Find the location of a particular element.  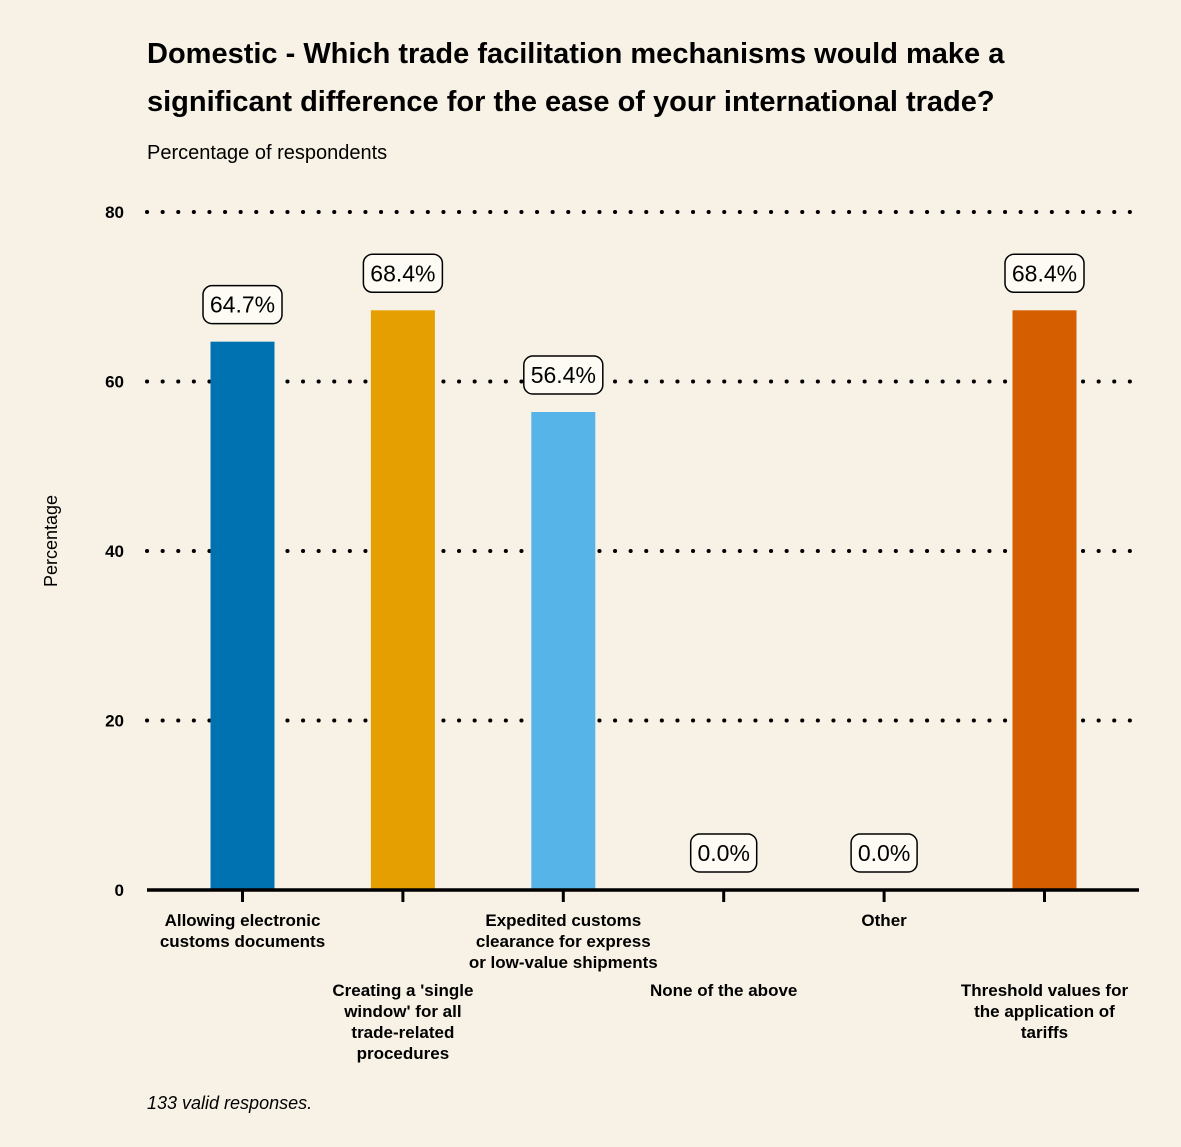

y-tick-label: 0 is located at coordinates (119, 890).